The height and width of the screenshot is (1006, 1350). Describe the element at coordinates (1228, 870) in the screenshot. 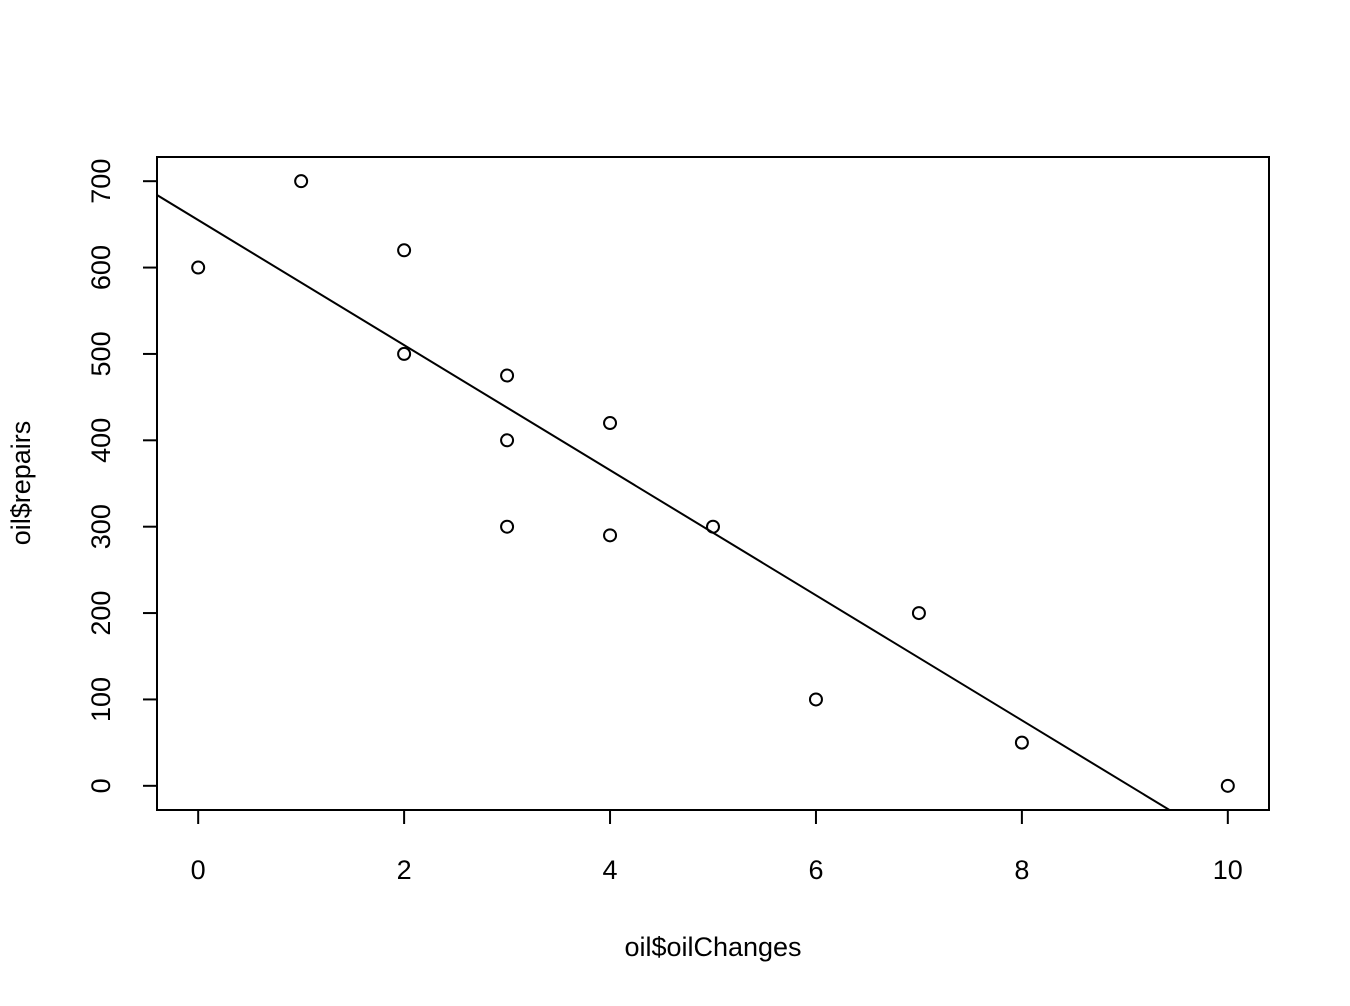

I see `x-tick-label: 10` at that location.